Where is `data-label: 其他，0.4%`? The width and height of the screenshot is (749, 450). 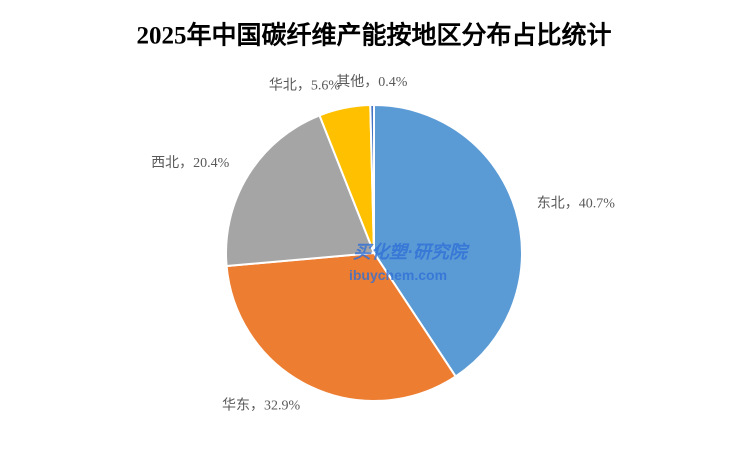
data-label: 其他，0.4% is located at coordinates (371, 82).